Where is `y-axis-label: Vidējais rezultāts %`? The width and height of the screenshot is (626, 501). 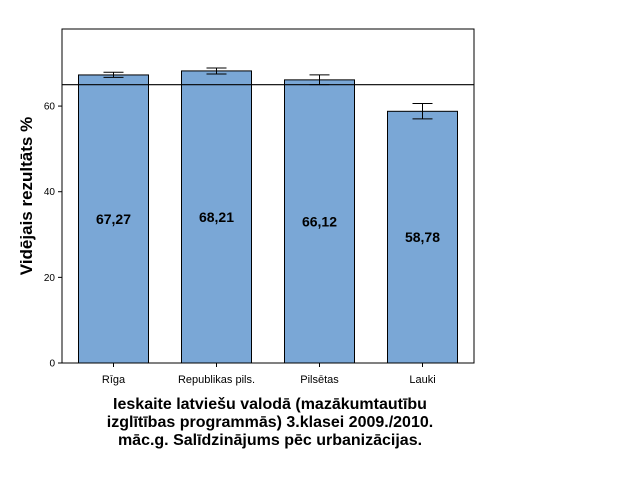 y-axis-label: Vidējais rezultāts % is located at coordinates (26, 196).